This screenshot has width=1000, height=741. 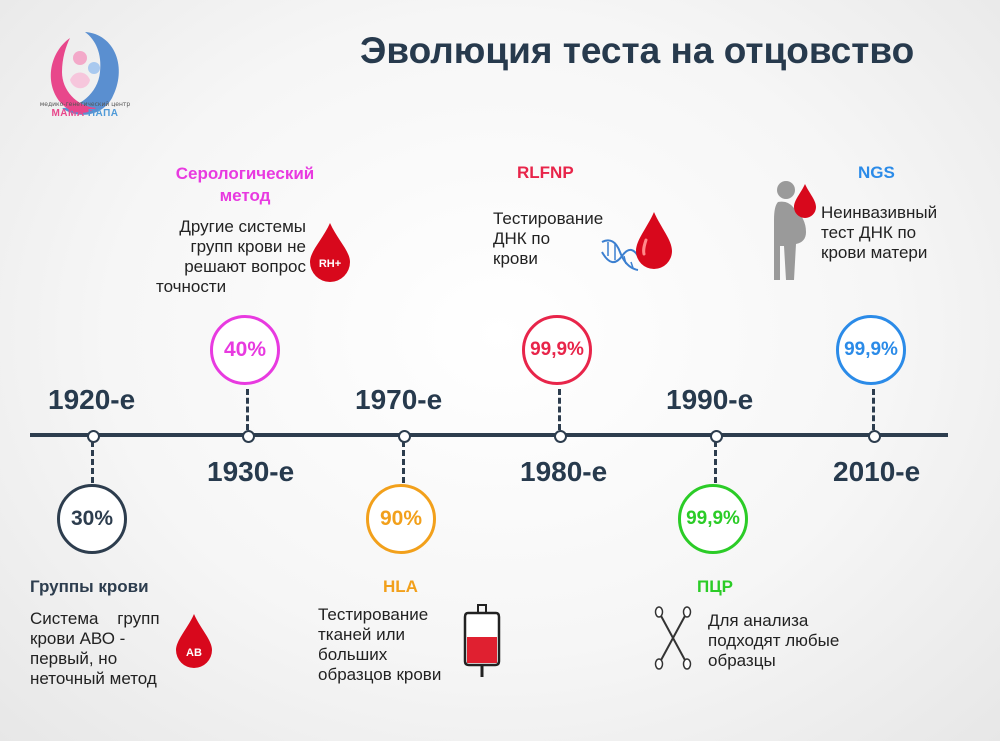 I want to click on cotton-swab-icon, so click(x=673, y=638).